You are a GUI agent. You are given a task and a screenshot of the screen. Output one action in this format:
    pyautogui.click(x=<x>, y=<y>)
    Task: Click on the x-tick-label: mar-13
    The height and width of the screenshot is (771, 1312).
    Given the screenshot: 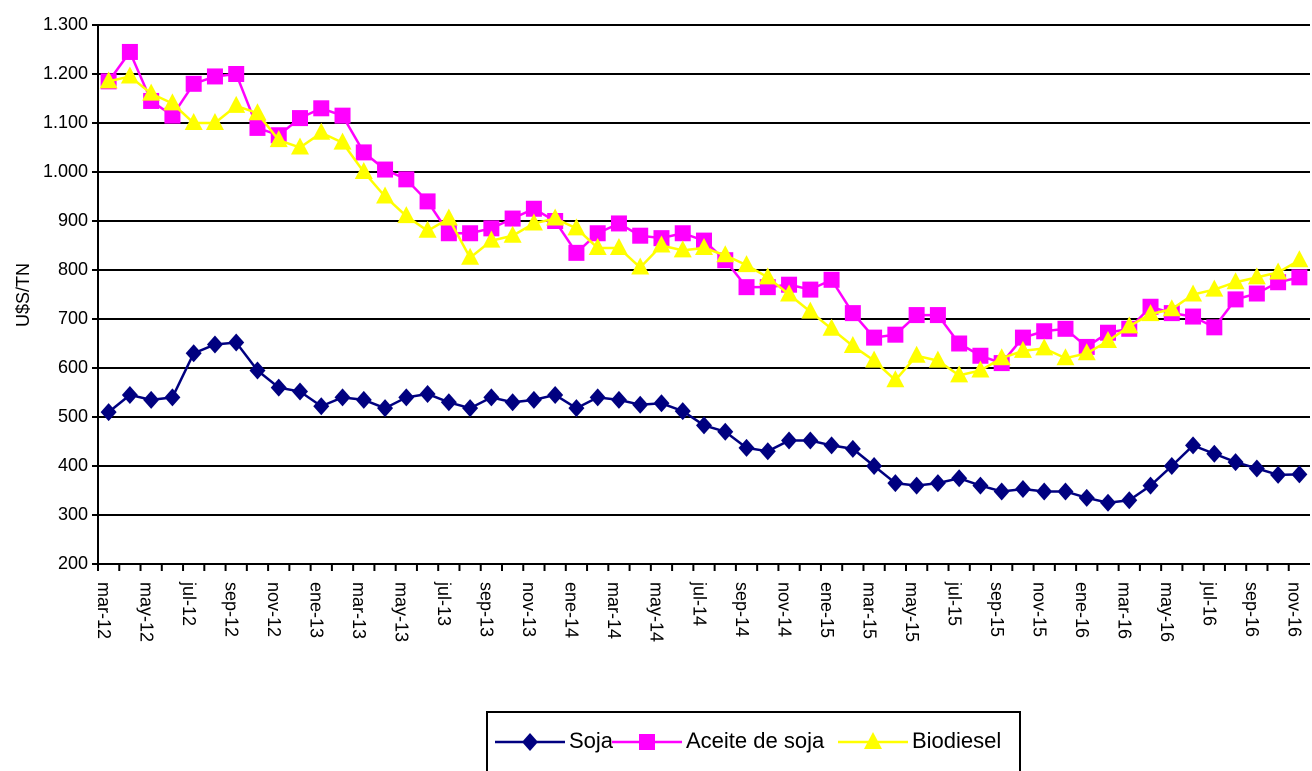 What is the action you would take?
    pyautogui.click(x=359, y=610)
    